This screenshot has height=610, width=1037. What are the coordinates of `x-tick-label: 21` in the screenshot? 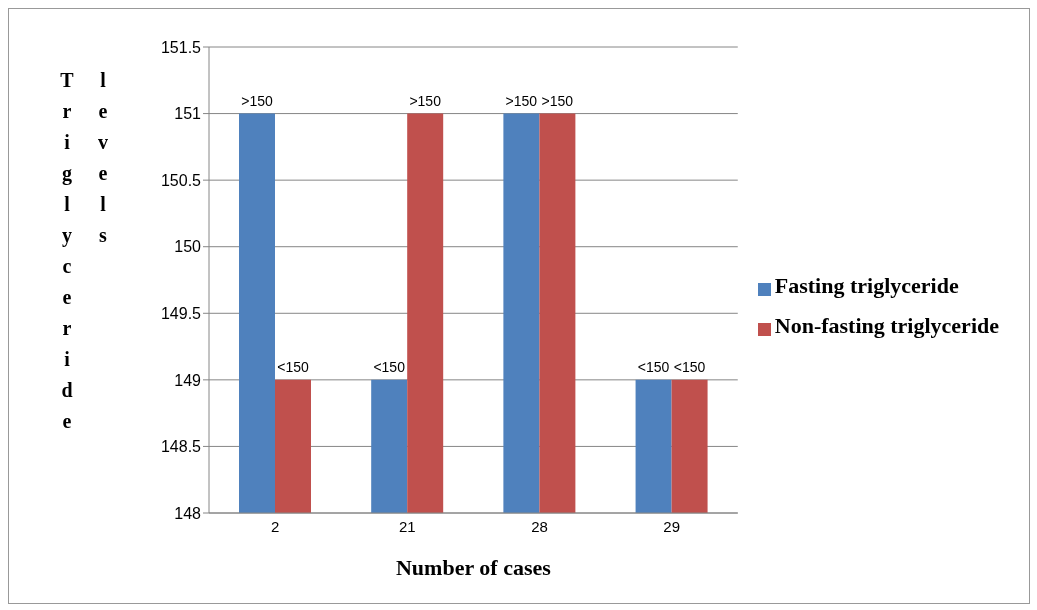 It's located at (407, 526).